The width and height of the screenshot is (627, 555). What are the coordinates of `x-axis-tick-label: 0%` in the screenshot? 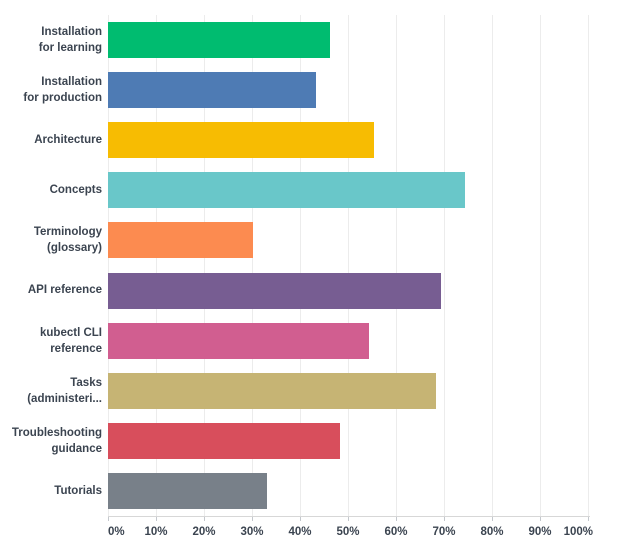 It's located at (116, 532).